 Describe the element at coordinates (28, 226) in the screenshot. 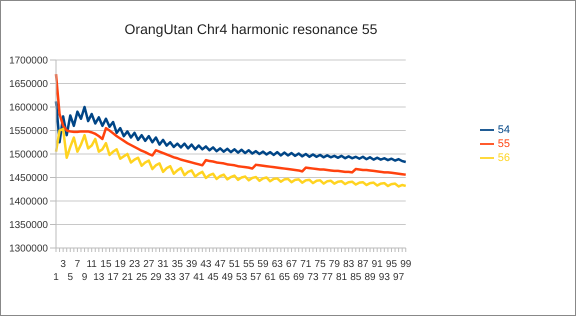

I see `y-tick-label: 1350000` at that location.